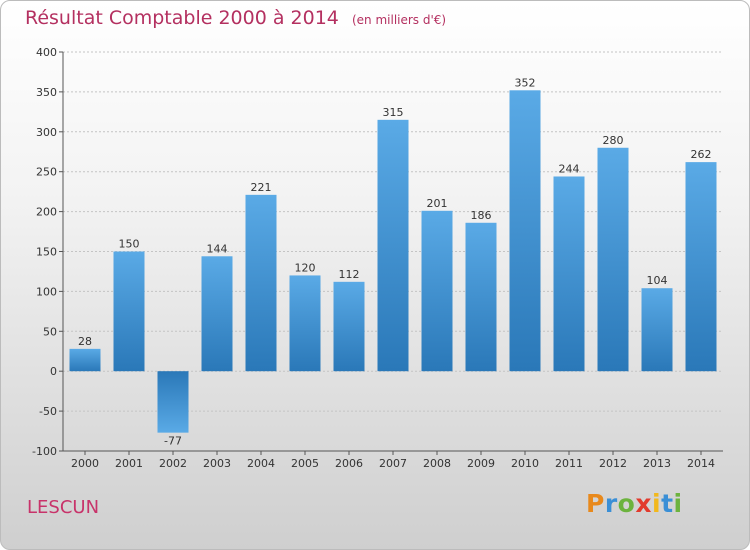 This screenshot has height=550, width=750. What do you see at coordinates (525, 82) in the screenshot?
I see `value-label: 352` at bounding box center [525, 82].